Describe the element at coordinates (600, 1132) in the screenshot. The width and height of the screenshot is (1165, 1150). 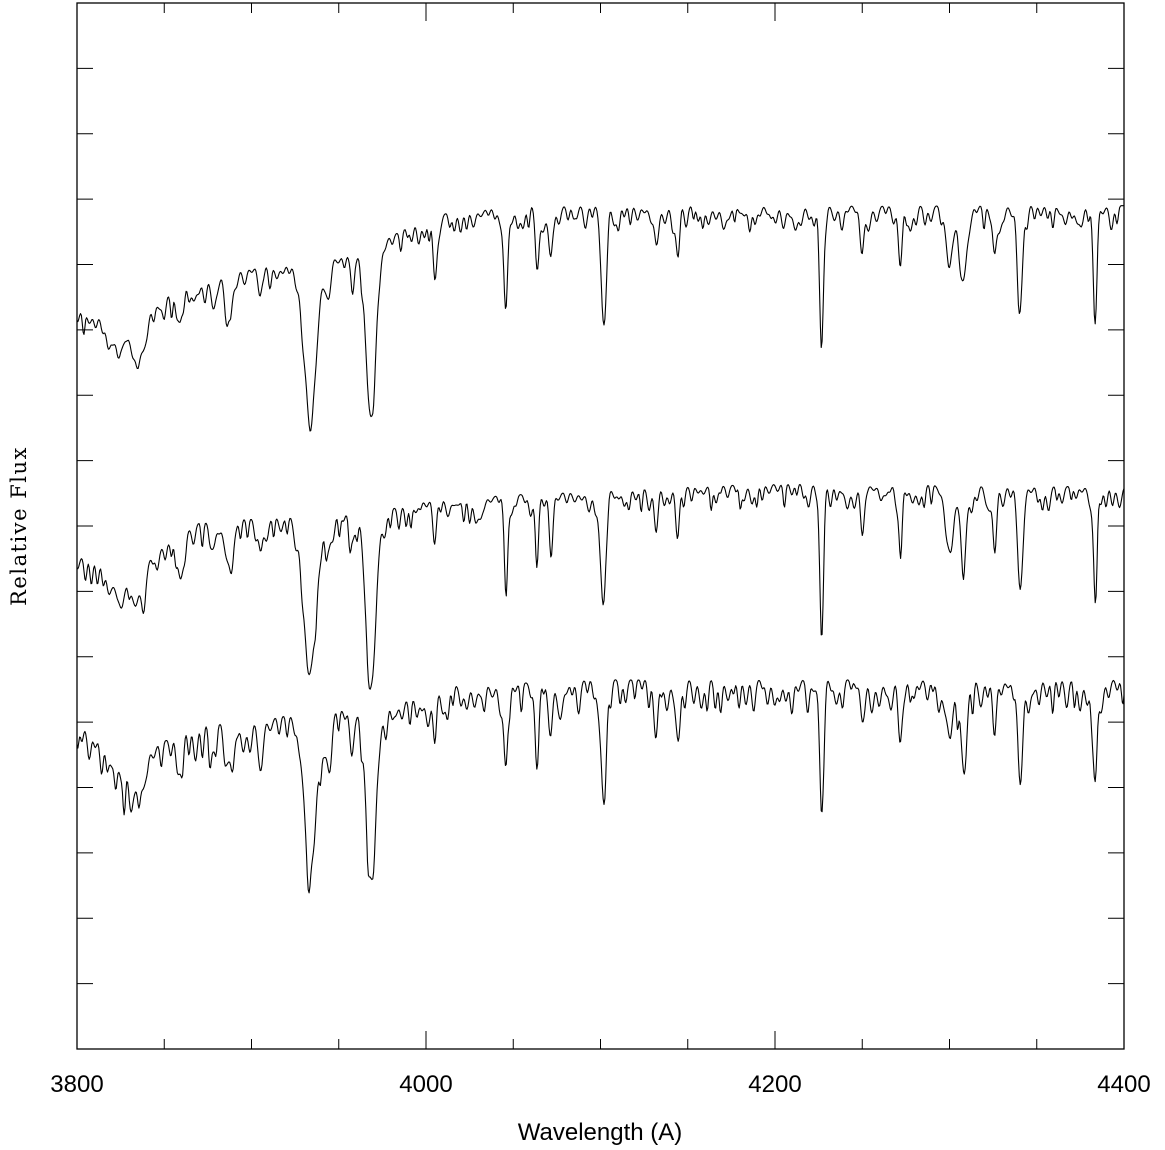
I see `x-axis-label: Wavelength (A)` at that location.